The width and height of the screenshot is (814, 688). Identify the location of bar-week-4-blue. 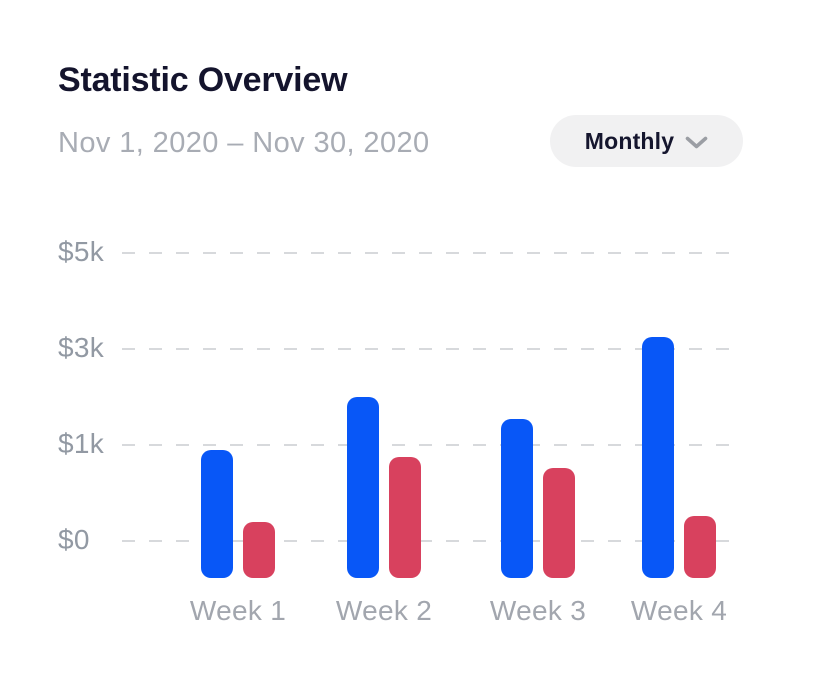
(658, 457).